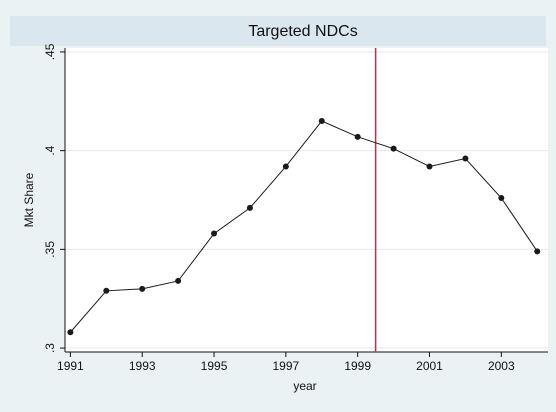 The image size is (556, 412). Describe the element at coordinates (302, 31) in the screenshot. I see `chart-title: Targeted NDCs` at that location.